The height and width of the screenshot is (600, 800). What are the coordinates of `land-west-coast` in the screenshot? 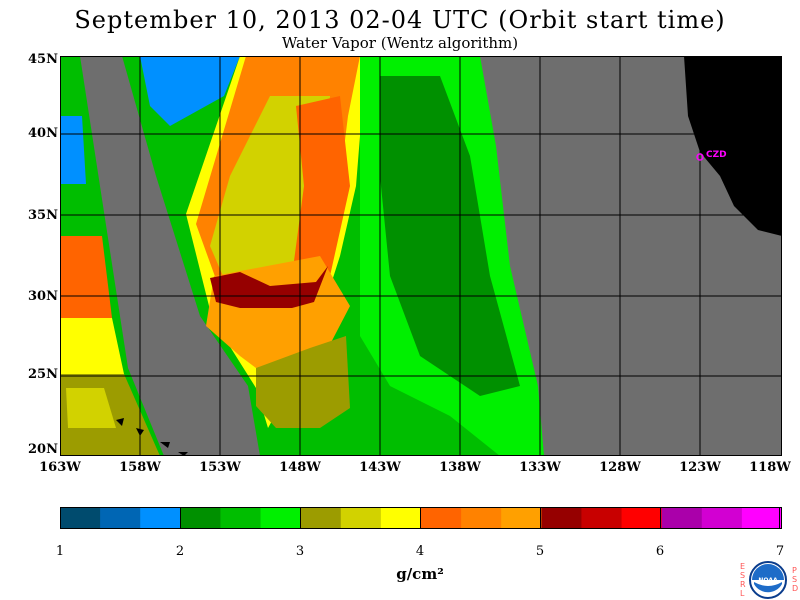 It's located at (733, 146).